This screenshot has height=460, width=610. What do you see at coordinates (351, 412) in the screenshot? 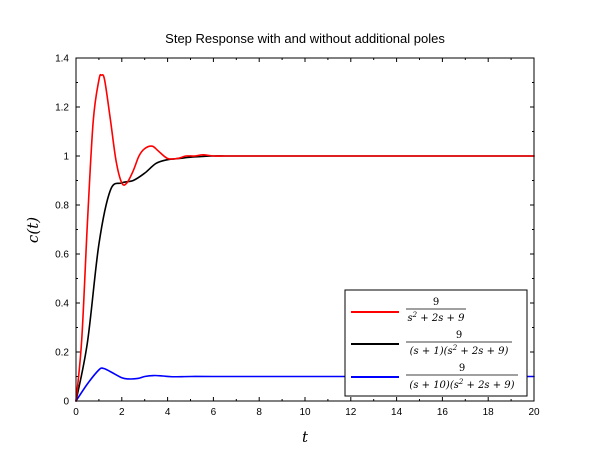
I see `x-tick-label: 12` at bounding box center [351, 412].